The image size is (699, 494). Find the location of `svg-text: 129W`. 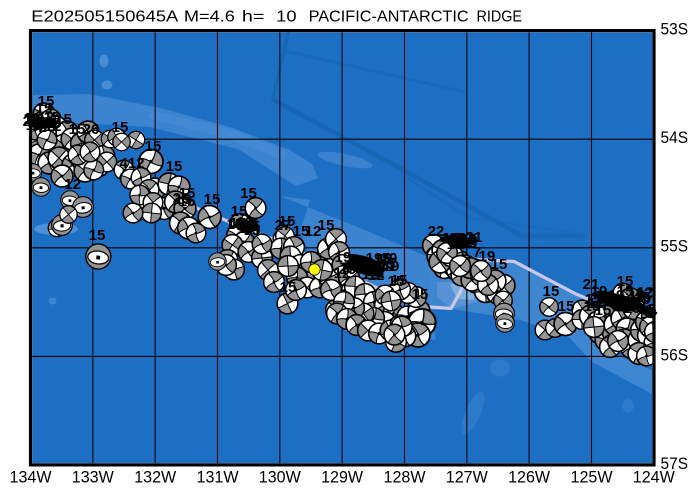

svg-text: 129W is located at coordinates (342, 478).